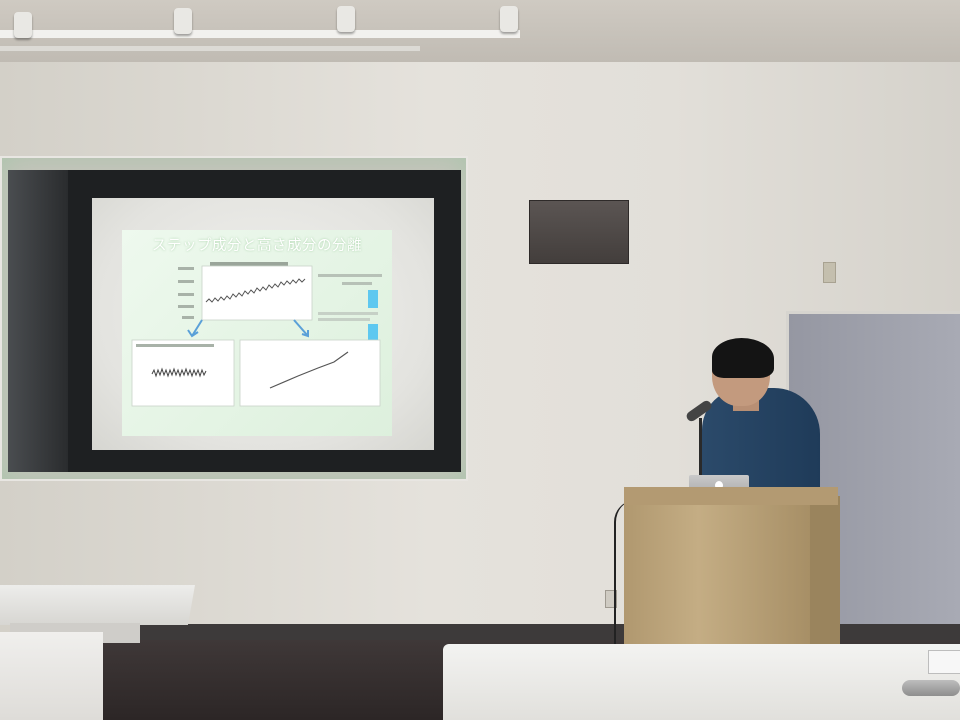 This screenshot has width=960, height=720. Describe the element at coordinates (175, 345) in the screenshot. I see `bottom-left-chart-caption` at that location.